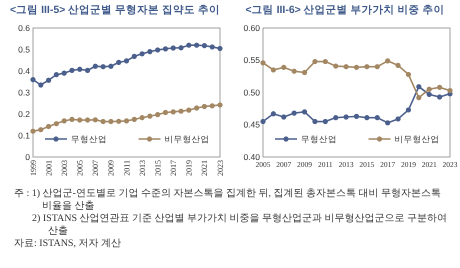  I want to click on y-tick-label: 0.45, so click(251, 125).